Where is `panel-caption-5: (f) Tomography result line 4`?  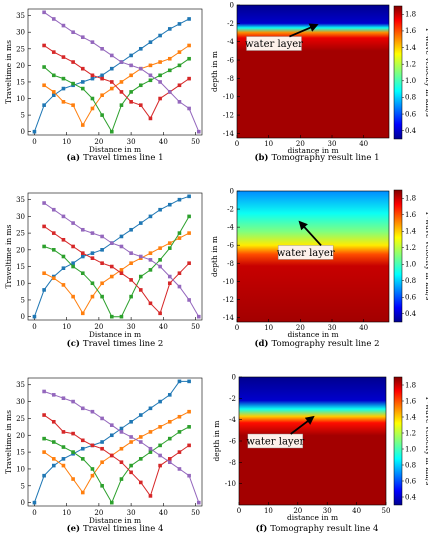 panel-caption-5: (f) Tomography result line 4 is located at coordinates (317, 528).